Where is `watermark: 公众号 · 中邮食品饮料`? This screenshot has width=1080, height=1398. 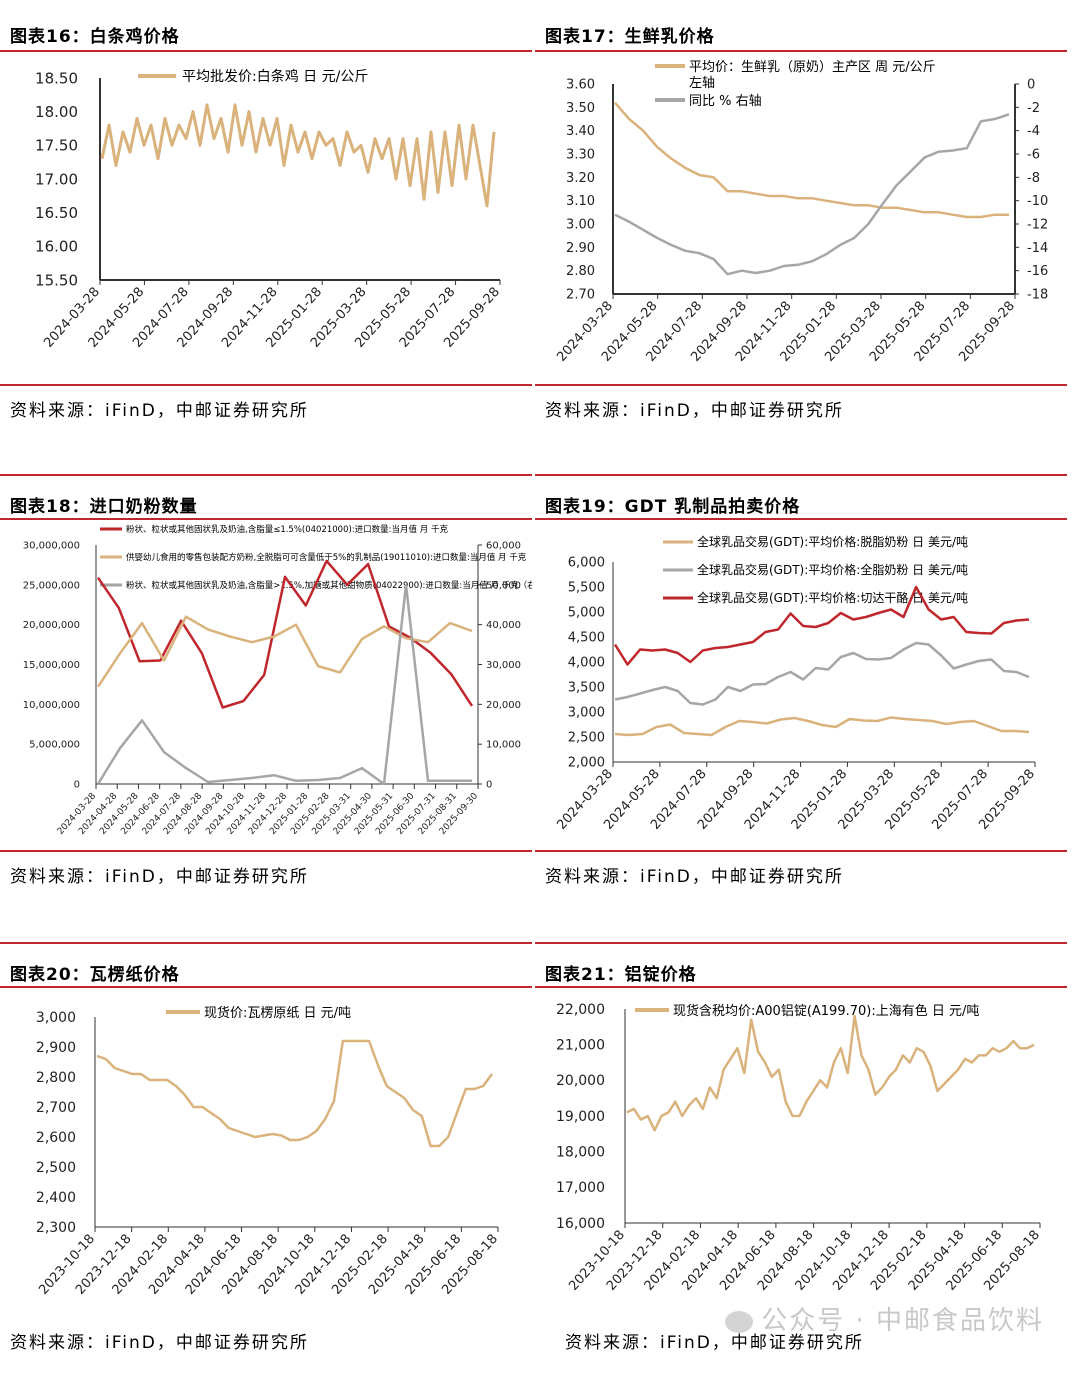 watermark: 公众号 · 中邮食品饮料 is located at coordinates (884, 1318).